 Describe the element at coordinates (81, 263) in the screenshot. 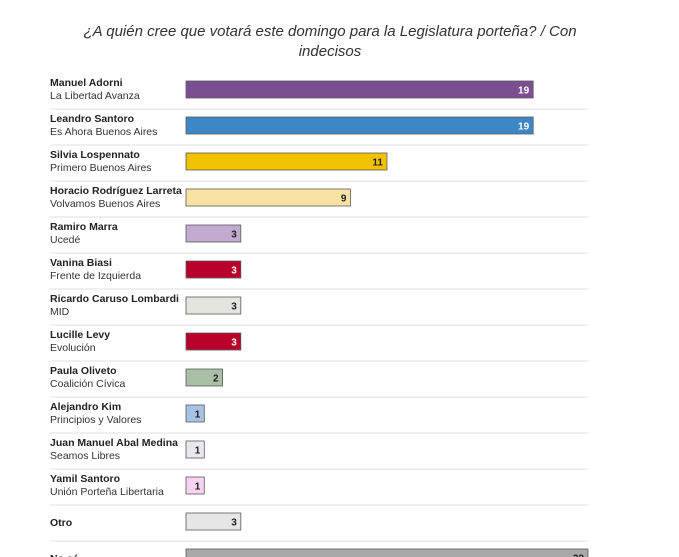

I see `candidate-name: Vanina Biasi` at that location.